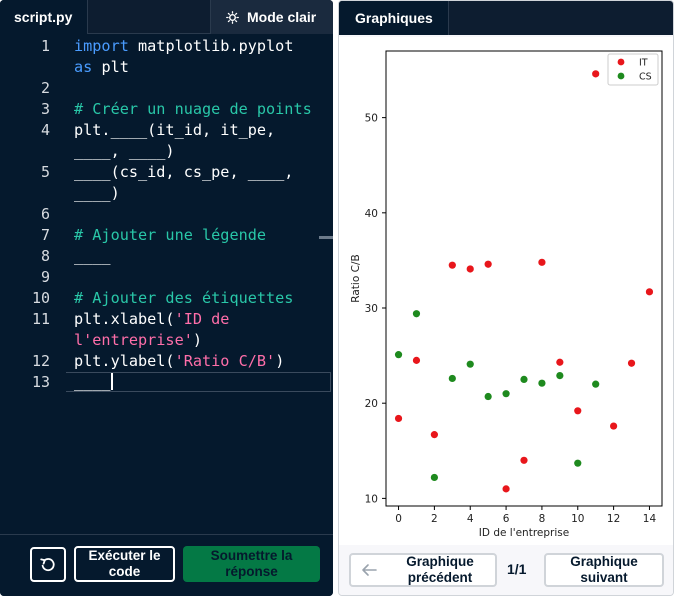  I want to click on y-tick-label: 10, so click(371, 499).